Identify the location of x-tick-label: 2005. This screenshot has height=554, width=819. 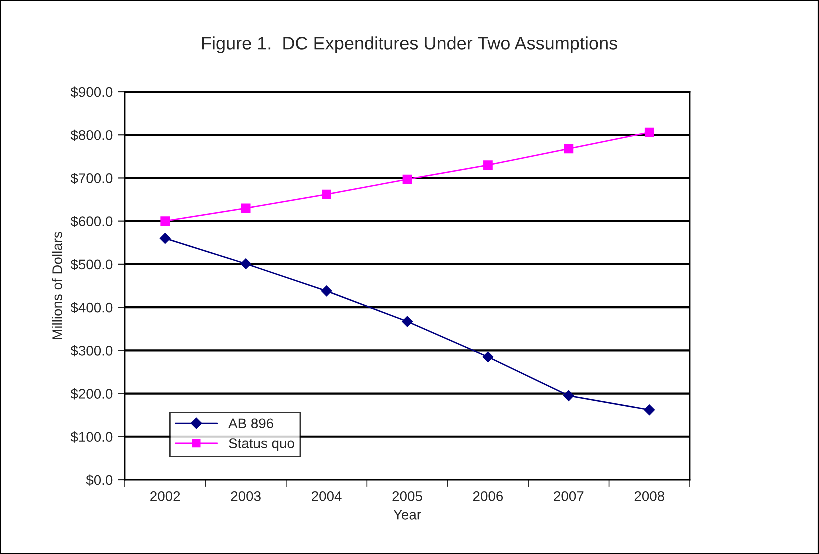
(407, 496).